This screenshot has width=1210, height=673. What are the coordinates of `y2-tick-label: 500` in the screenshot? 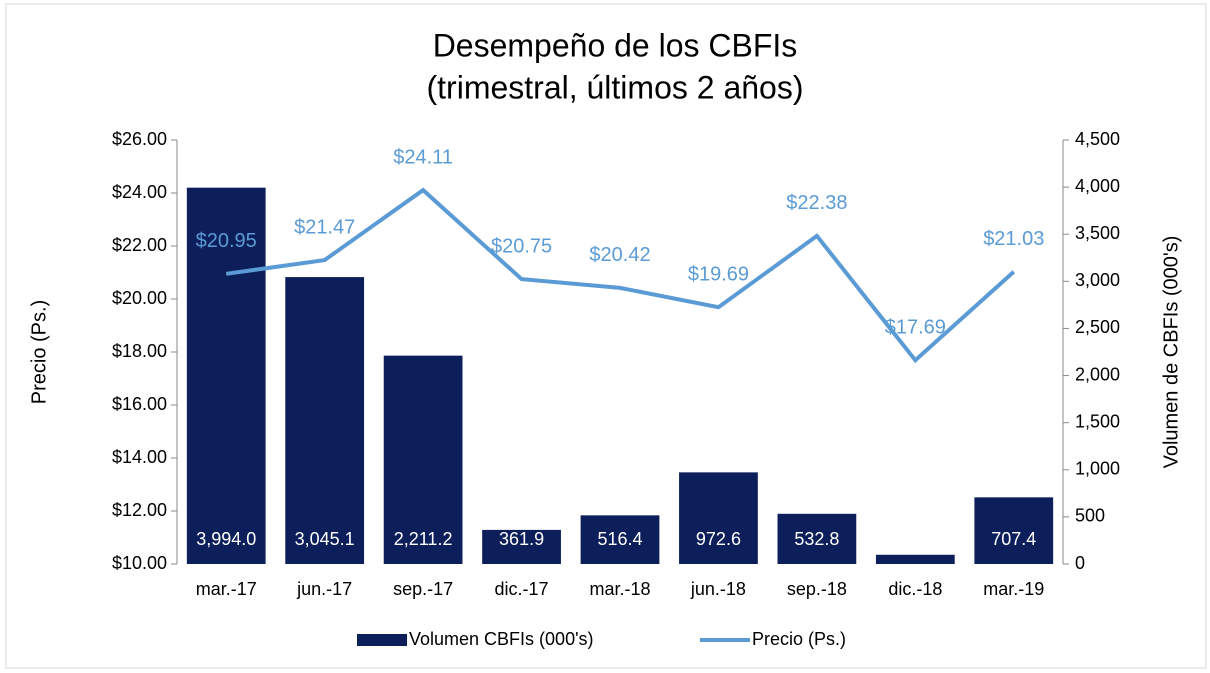 It's located at (1090, 516).